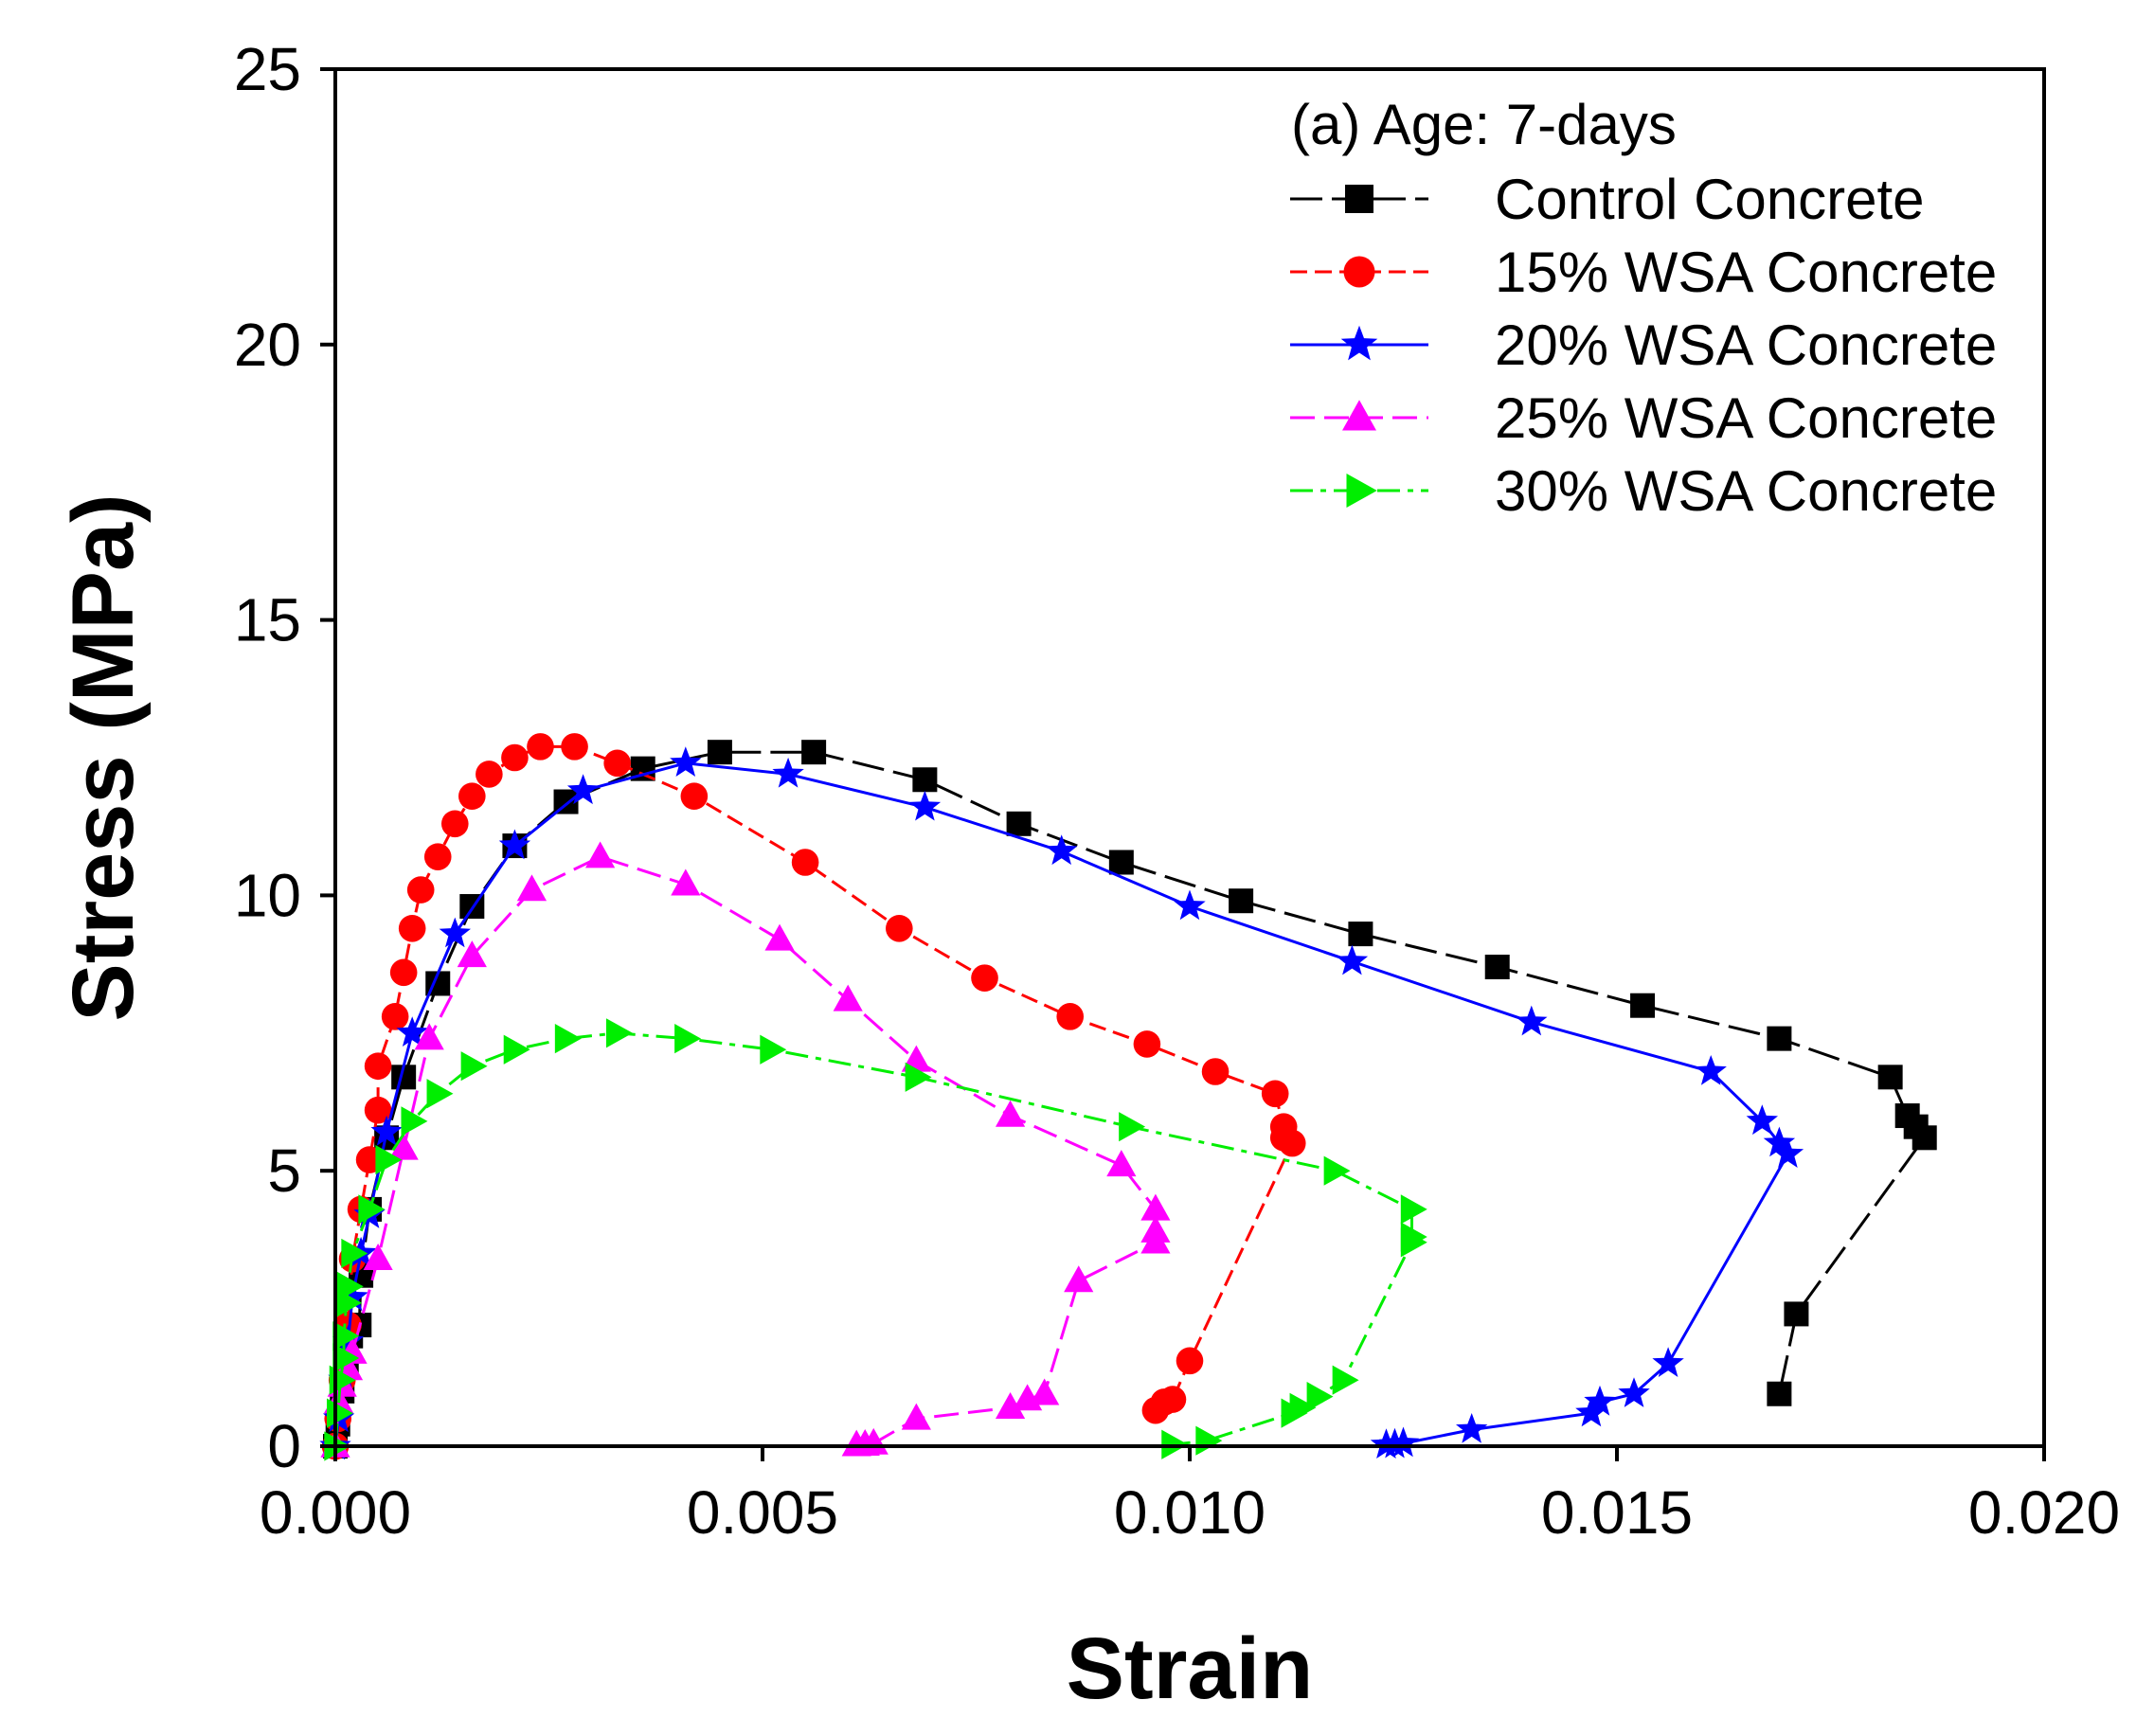  Describe the element at coordinates (1746, 418) in the screenshot. I see `legend-label: 25% WSA Concrete` at that location.